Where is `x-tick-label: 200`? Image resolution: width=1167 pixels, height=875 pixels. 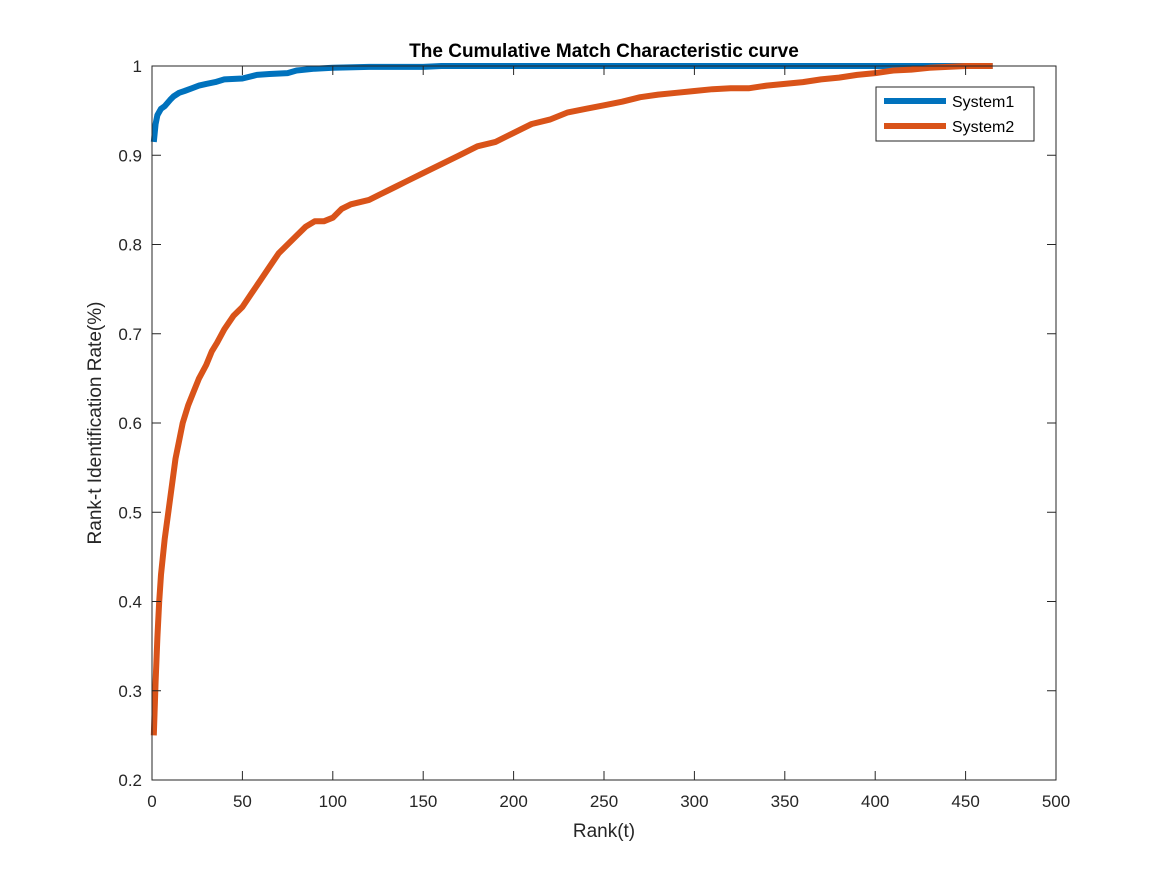
x-tick-label: 200 is located at coordinates (513, 801).